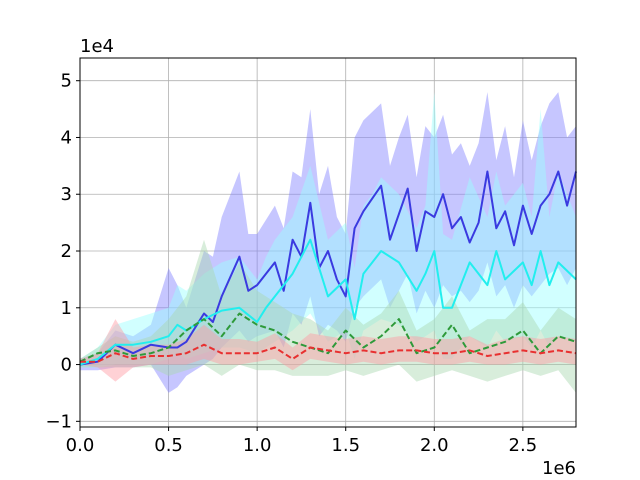  What do you see at coordinates (66, 137) in the screenshot?
I see `y-tick-label: 4` at bounding box center [66, 137].